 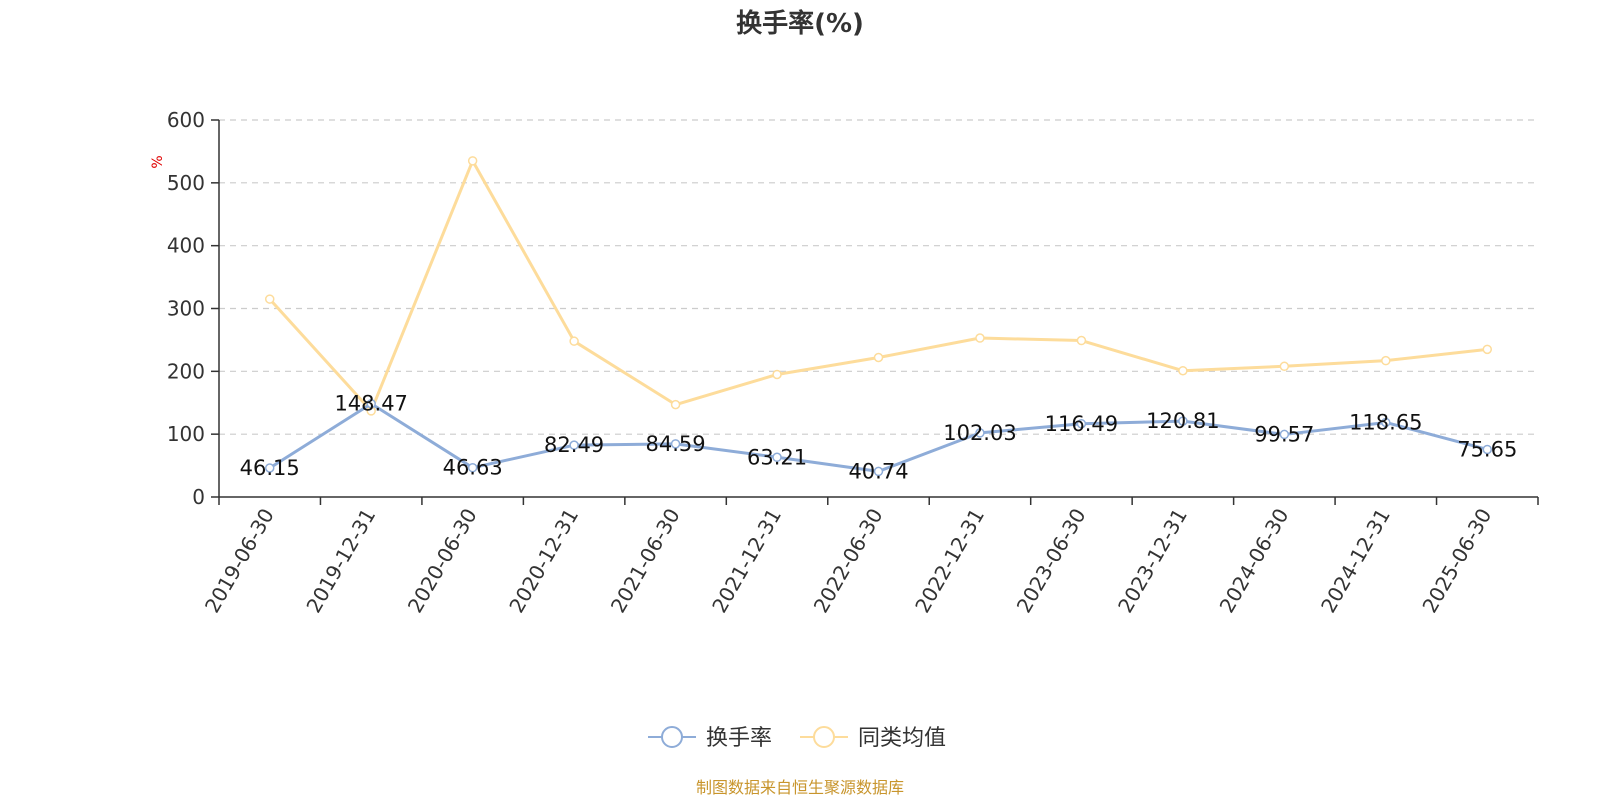 What do you see at coordinates (1456, 560) in the screenshot?
I see `x-tick-label: 2025-06-30` at bounding box center [1456, 560].